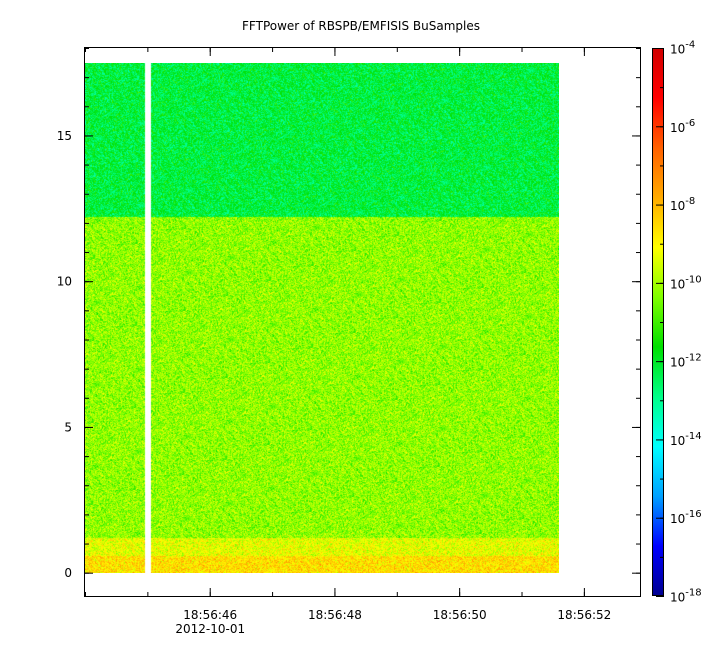 The height and width of the screenshot is (660, 724). What do you see at coordinates (686, 596) in the screenshot?
I see `colorbar-tick-label: 10⁻¹⁸` at bounding box center [686, 596].